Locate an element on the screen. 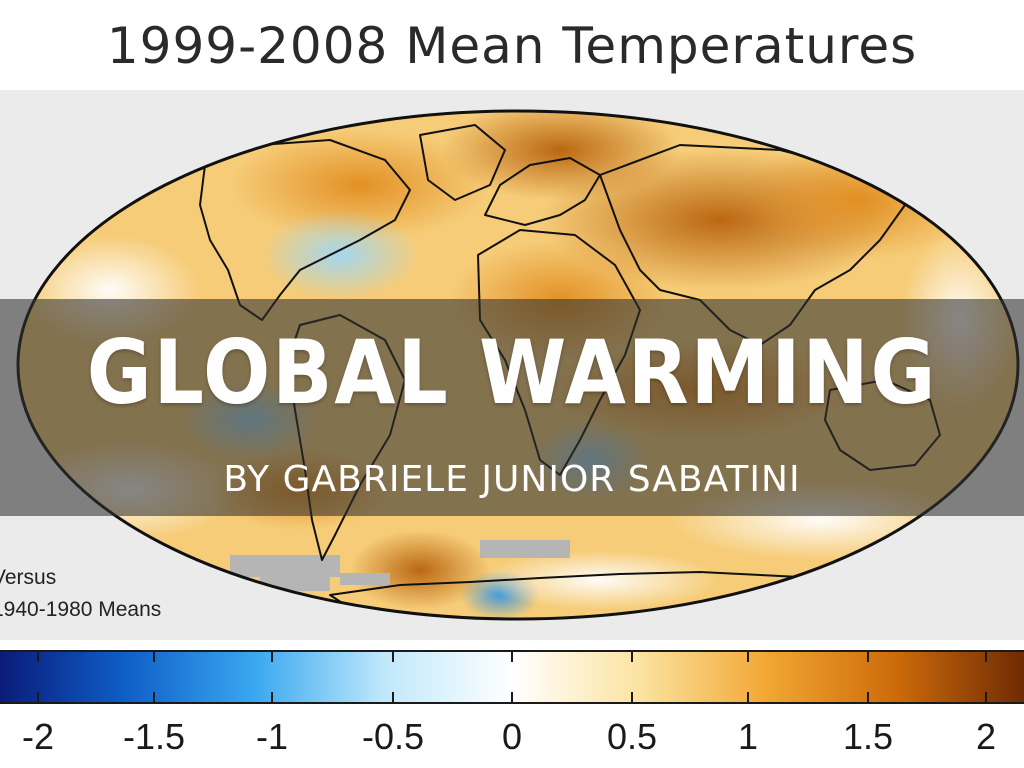 The width and height of the screenshot is (1024, 768). colorbar-tick-label: 0 is located at coordinates (512, 736).